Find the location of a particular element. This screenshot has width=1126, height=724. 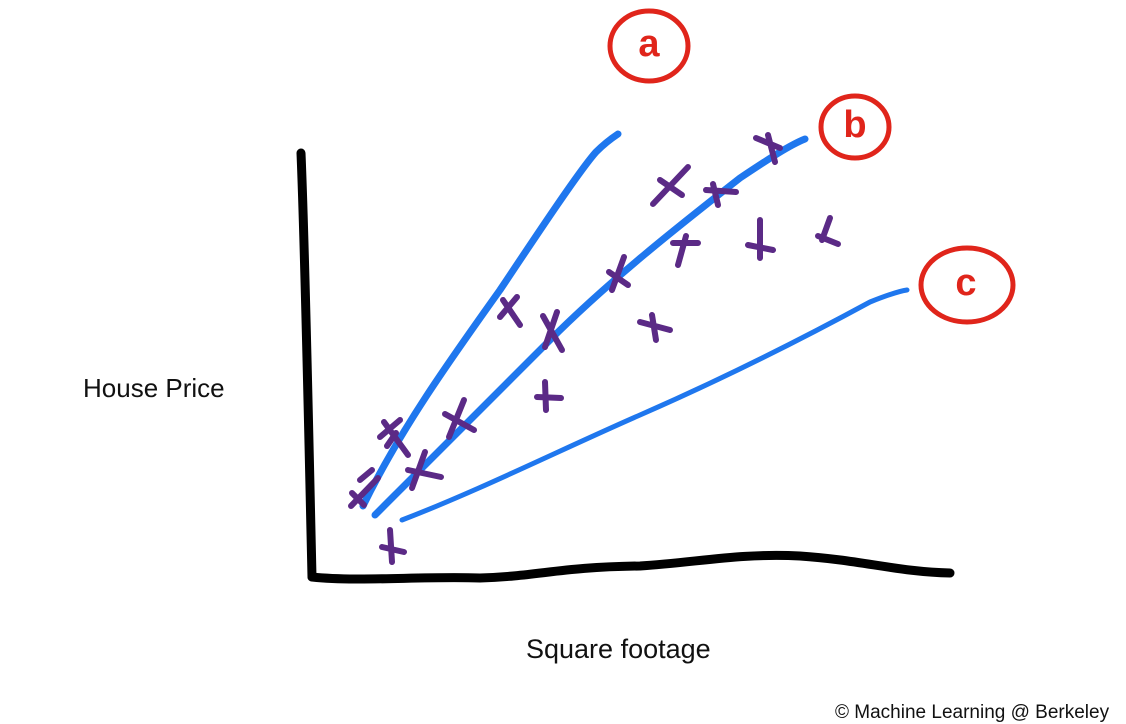

annotation-a-circle is located at coordinates (649, 46).